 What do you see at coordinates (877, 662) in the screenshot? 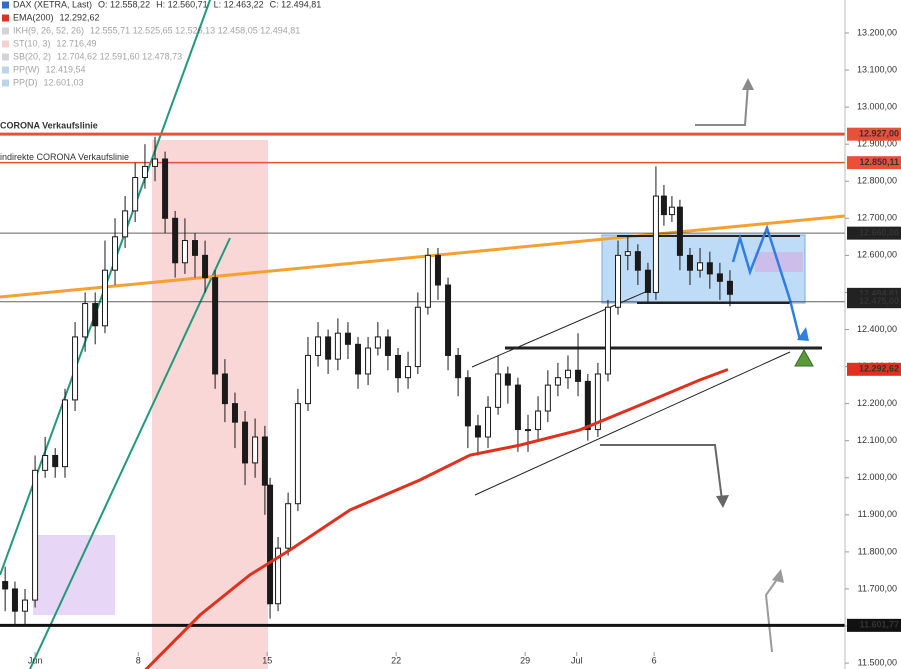
I see `y-tick-label: 11.500,00` at bounding box center [877, 662].